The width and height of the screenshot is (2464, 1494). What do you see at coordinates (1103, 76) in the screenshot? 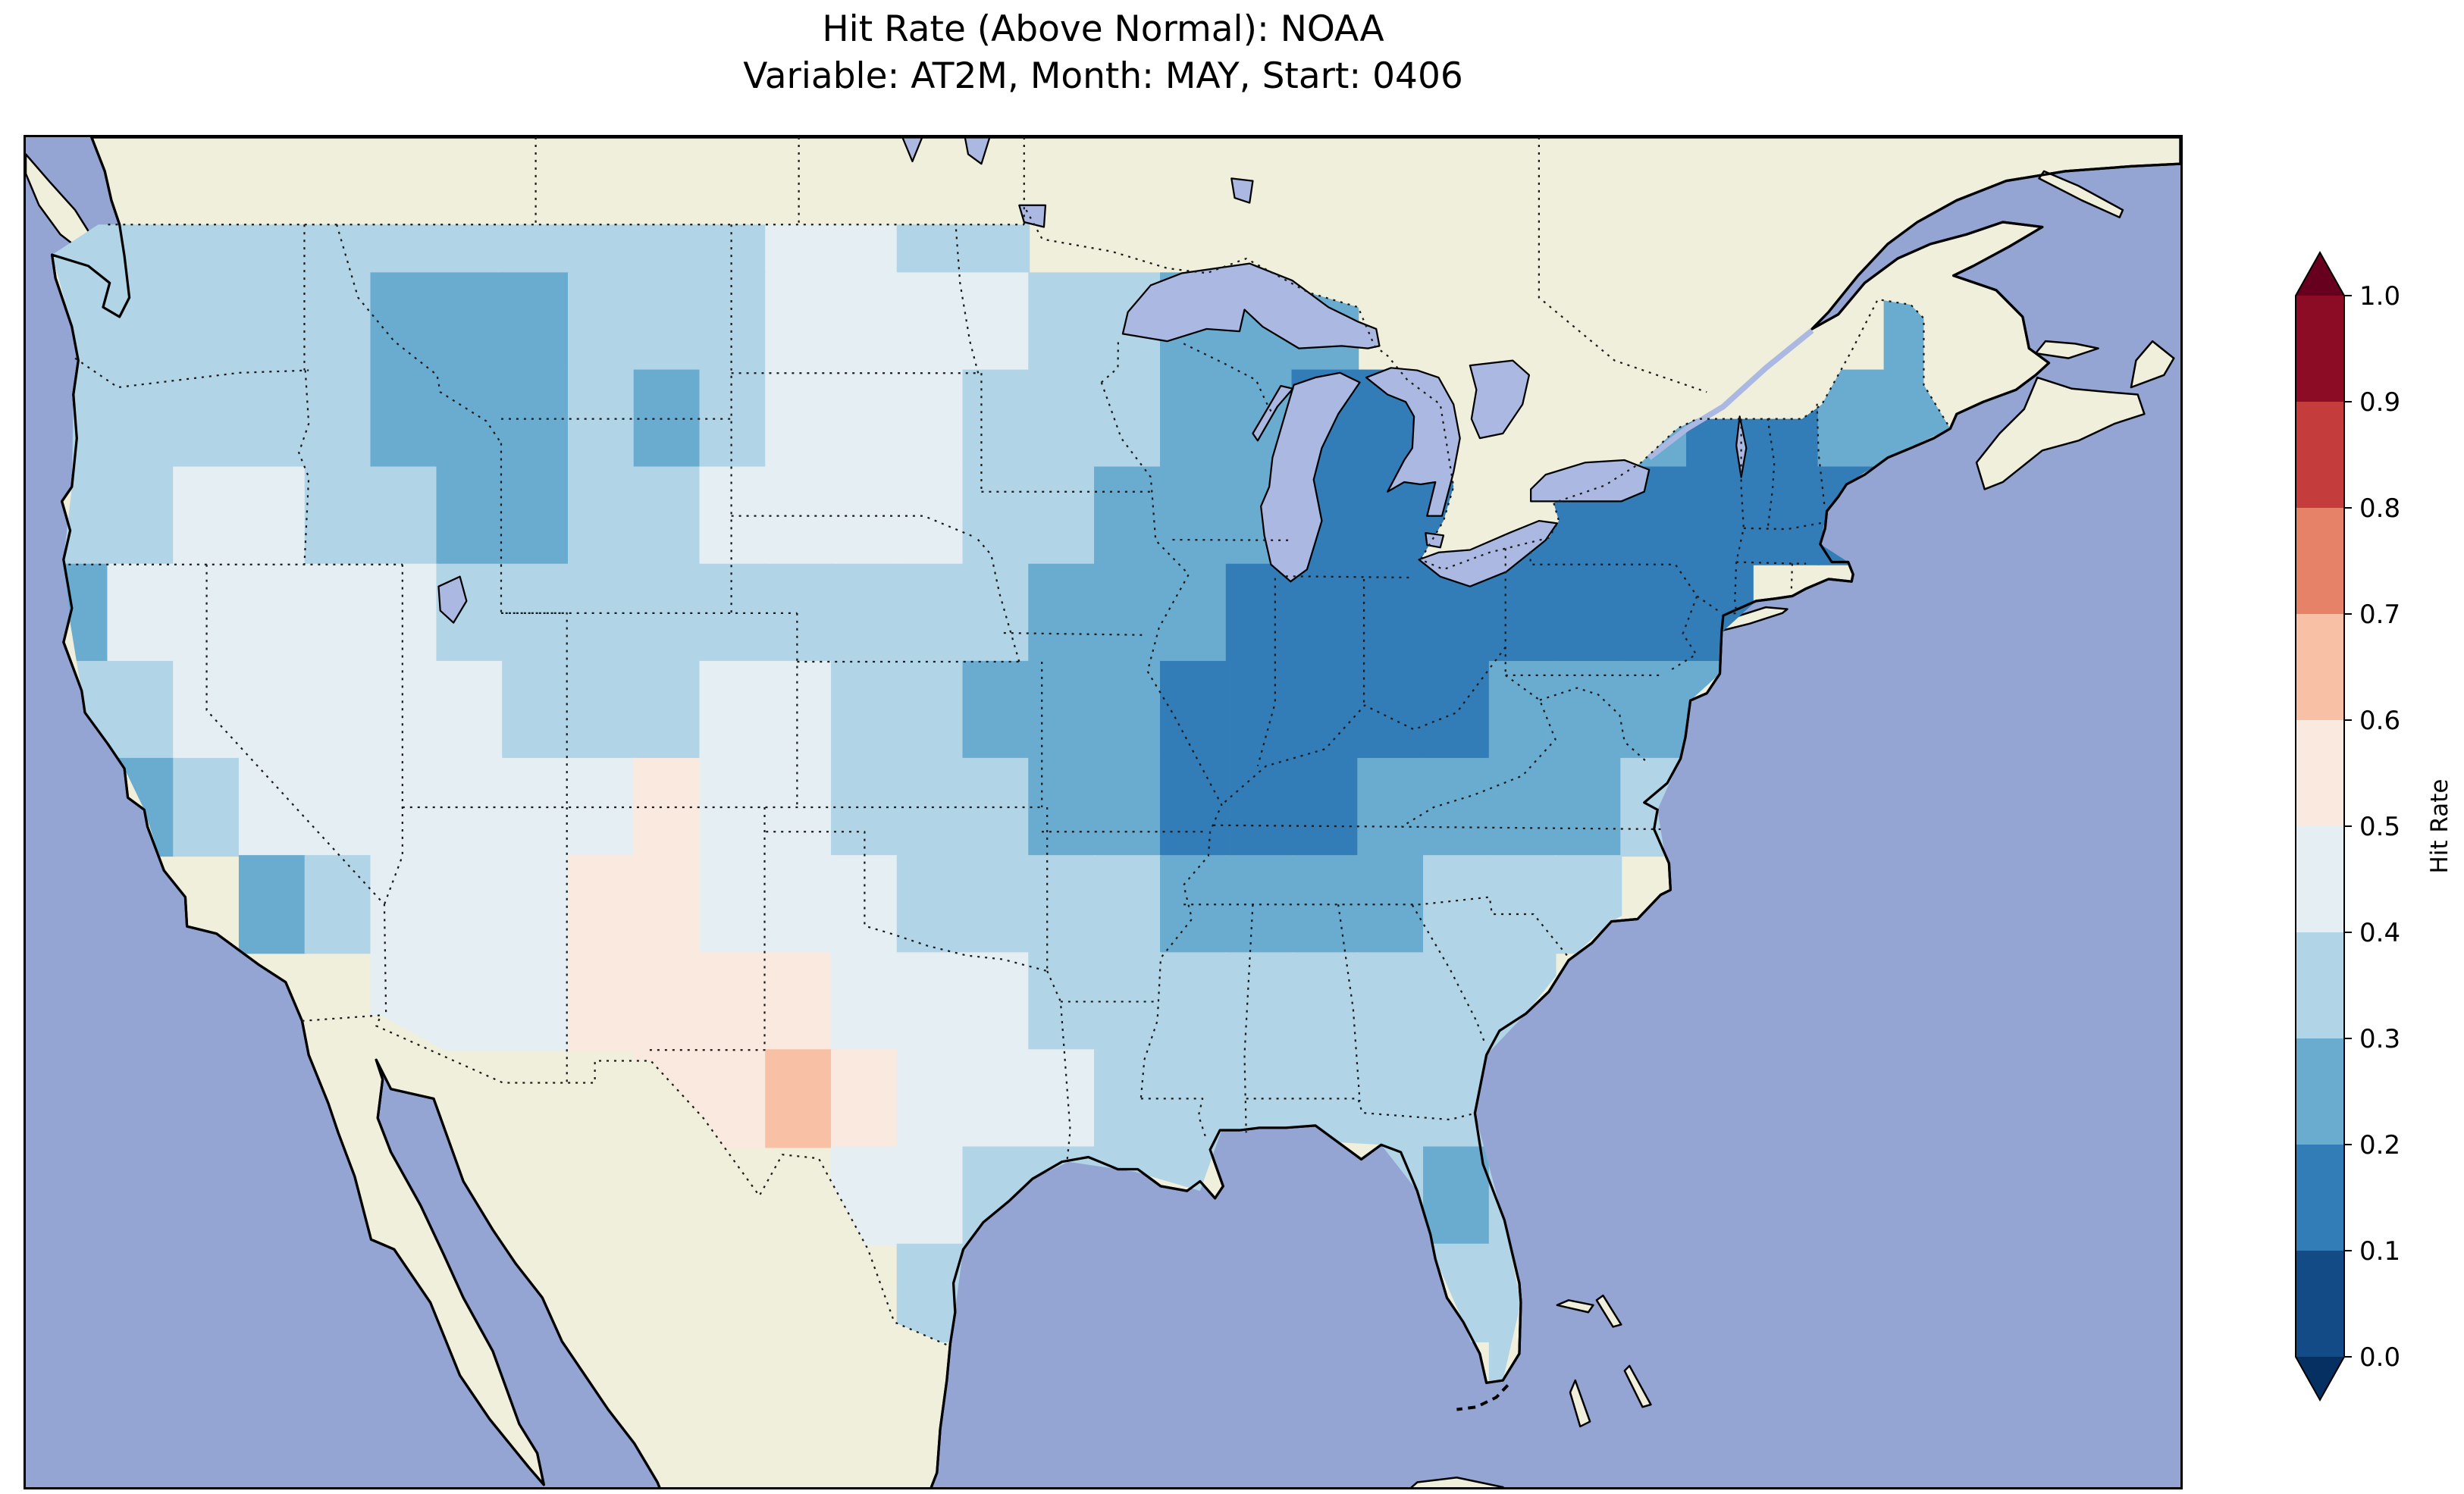
I see `title-line2: Variable: AT2M, Month: MAY, Start: 0406` at bounding box center [1103, 76].